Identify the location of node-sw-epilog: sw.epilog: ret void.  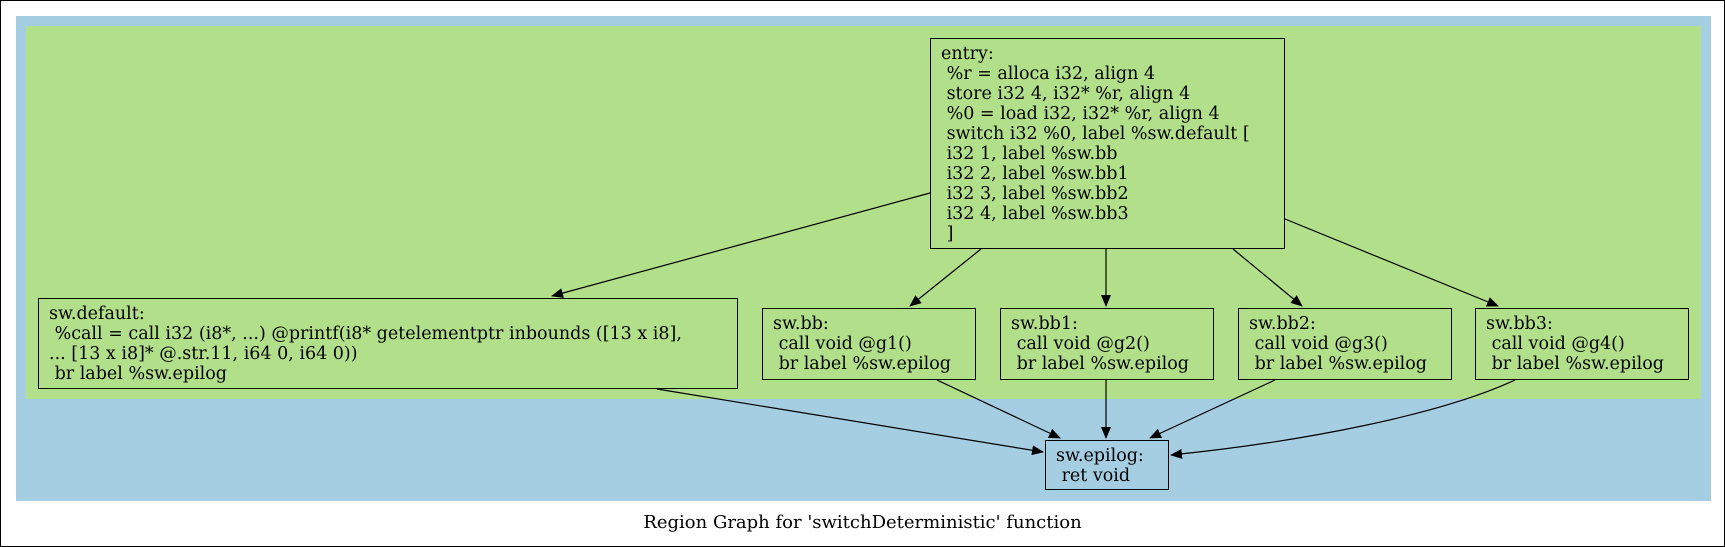
(1107, 465).